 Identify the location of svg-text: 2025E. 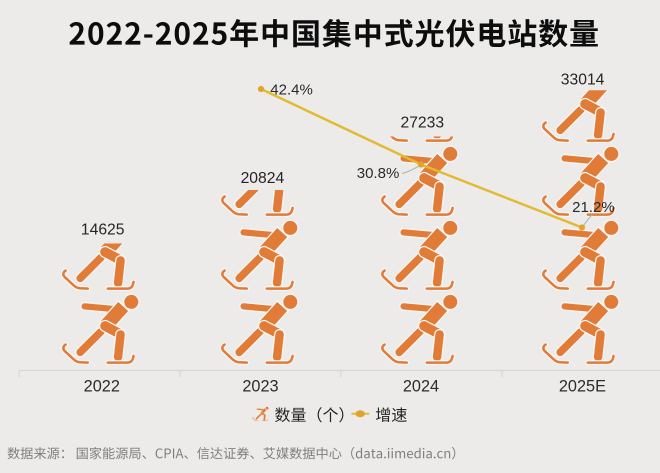
(582, 386).